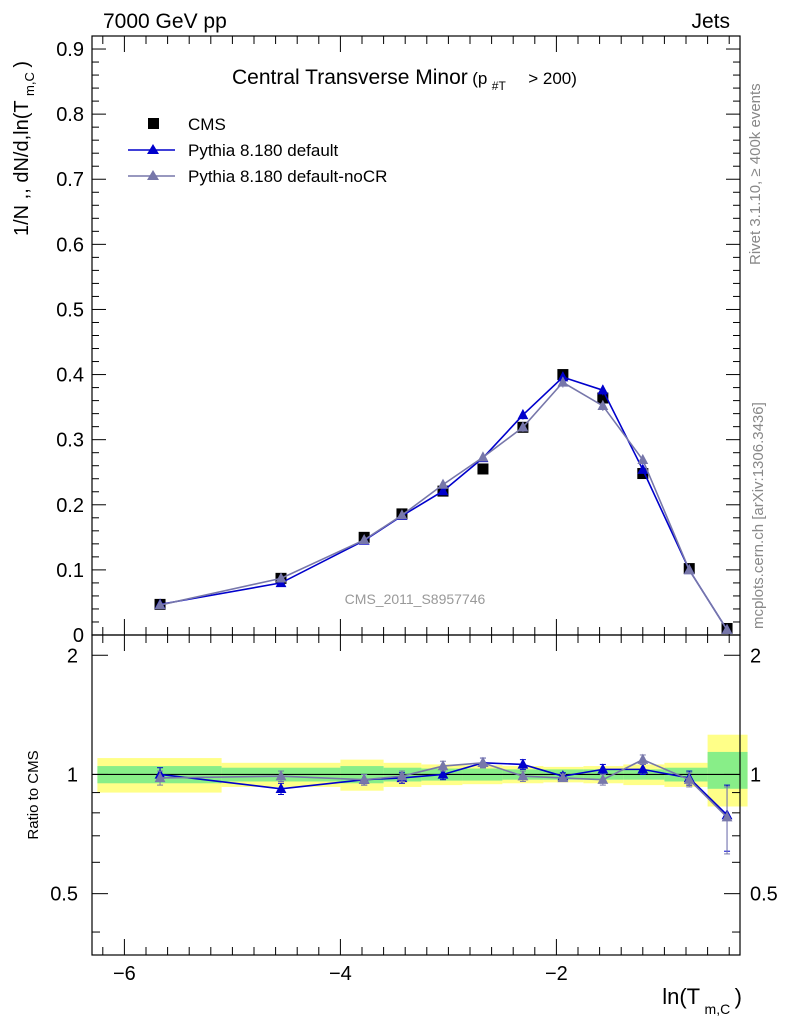  What do you see at coordinates (72, 656) in the screenshot?
I see `ratio-y-tick-label: 2` at bounding box center [72, 656].